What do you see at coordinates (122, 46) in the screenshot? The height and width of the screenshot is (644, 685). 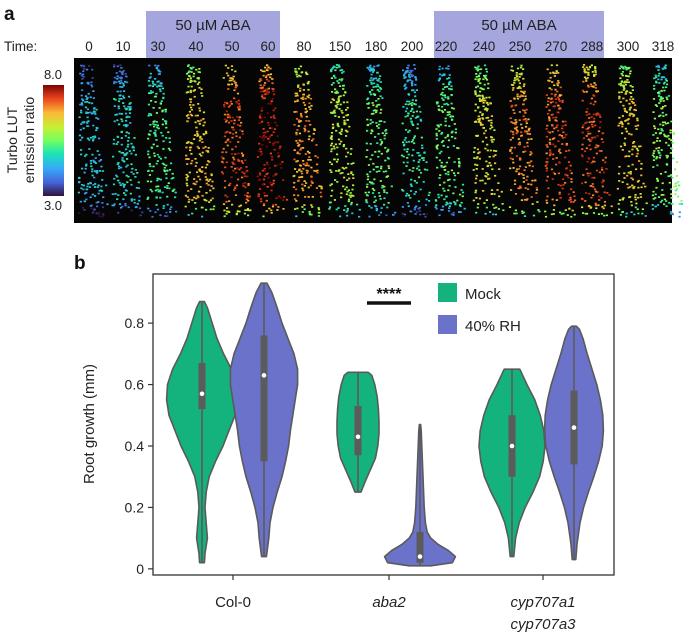 I see `time-label-10: 10` at bounding box center [122, 46].